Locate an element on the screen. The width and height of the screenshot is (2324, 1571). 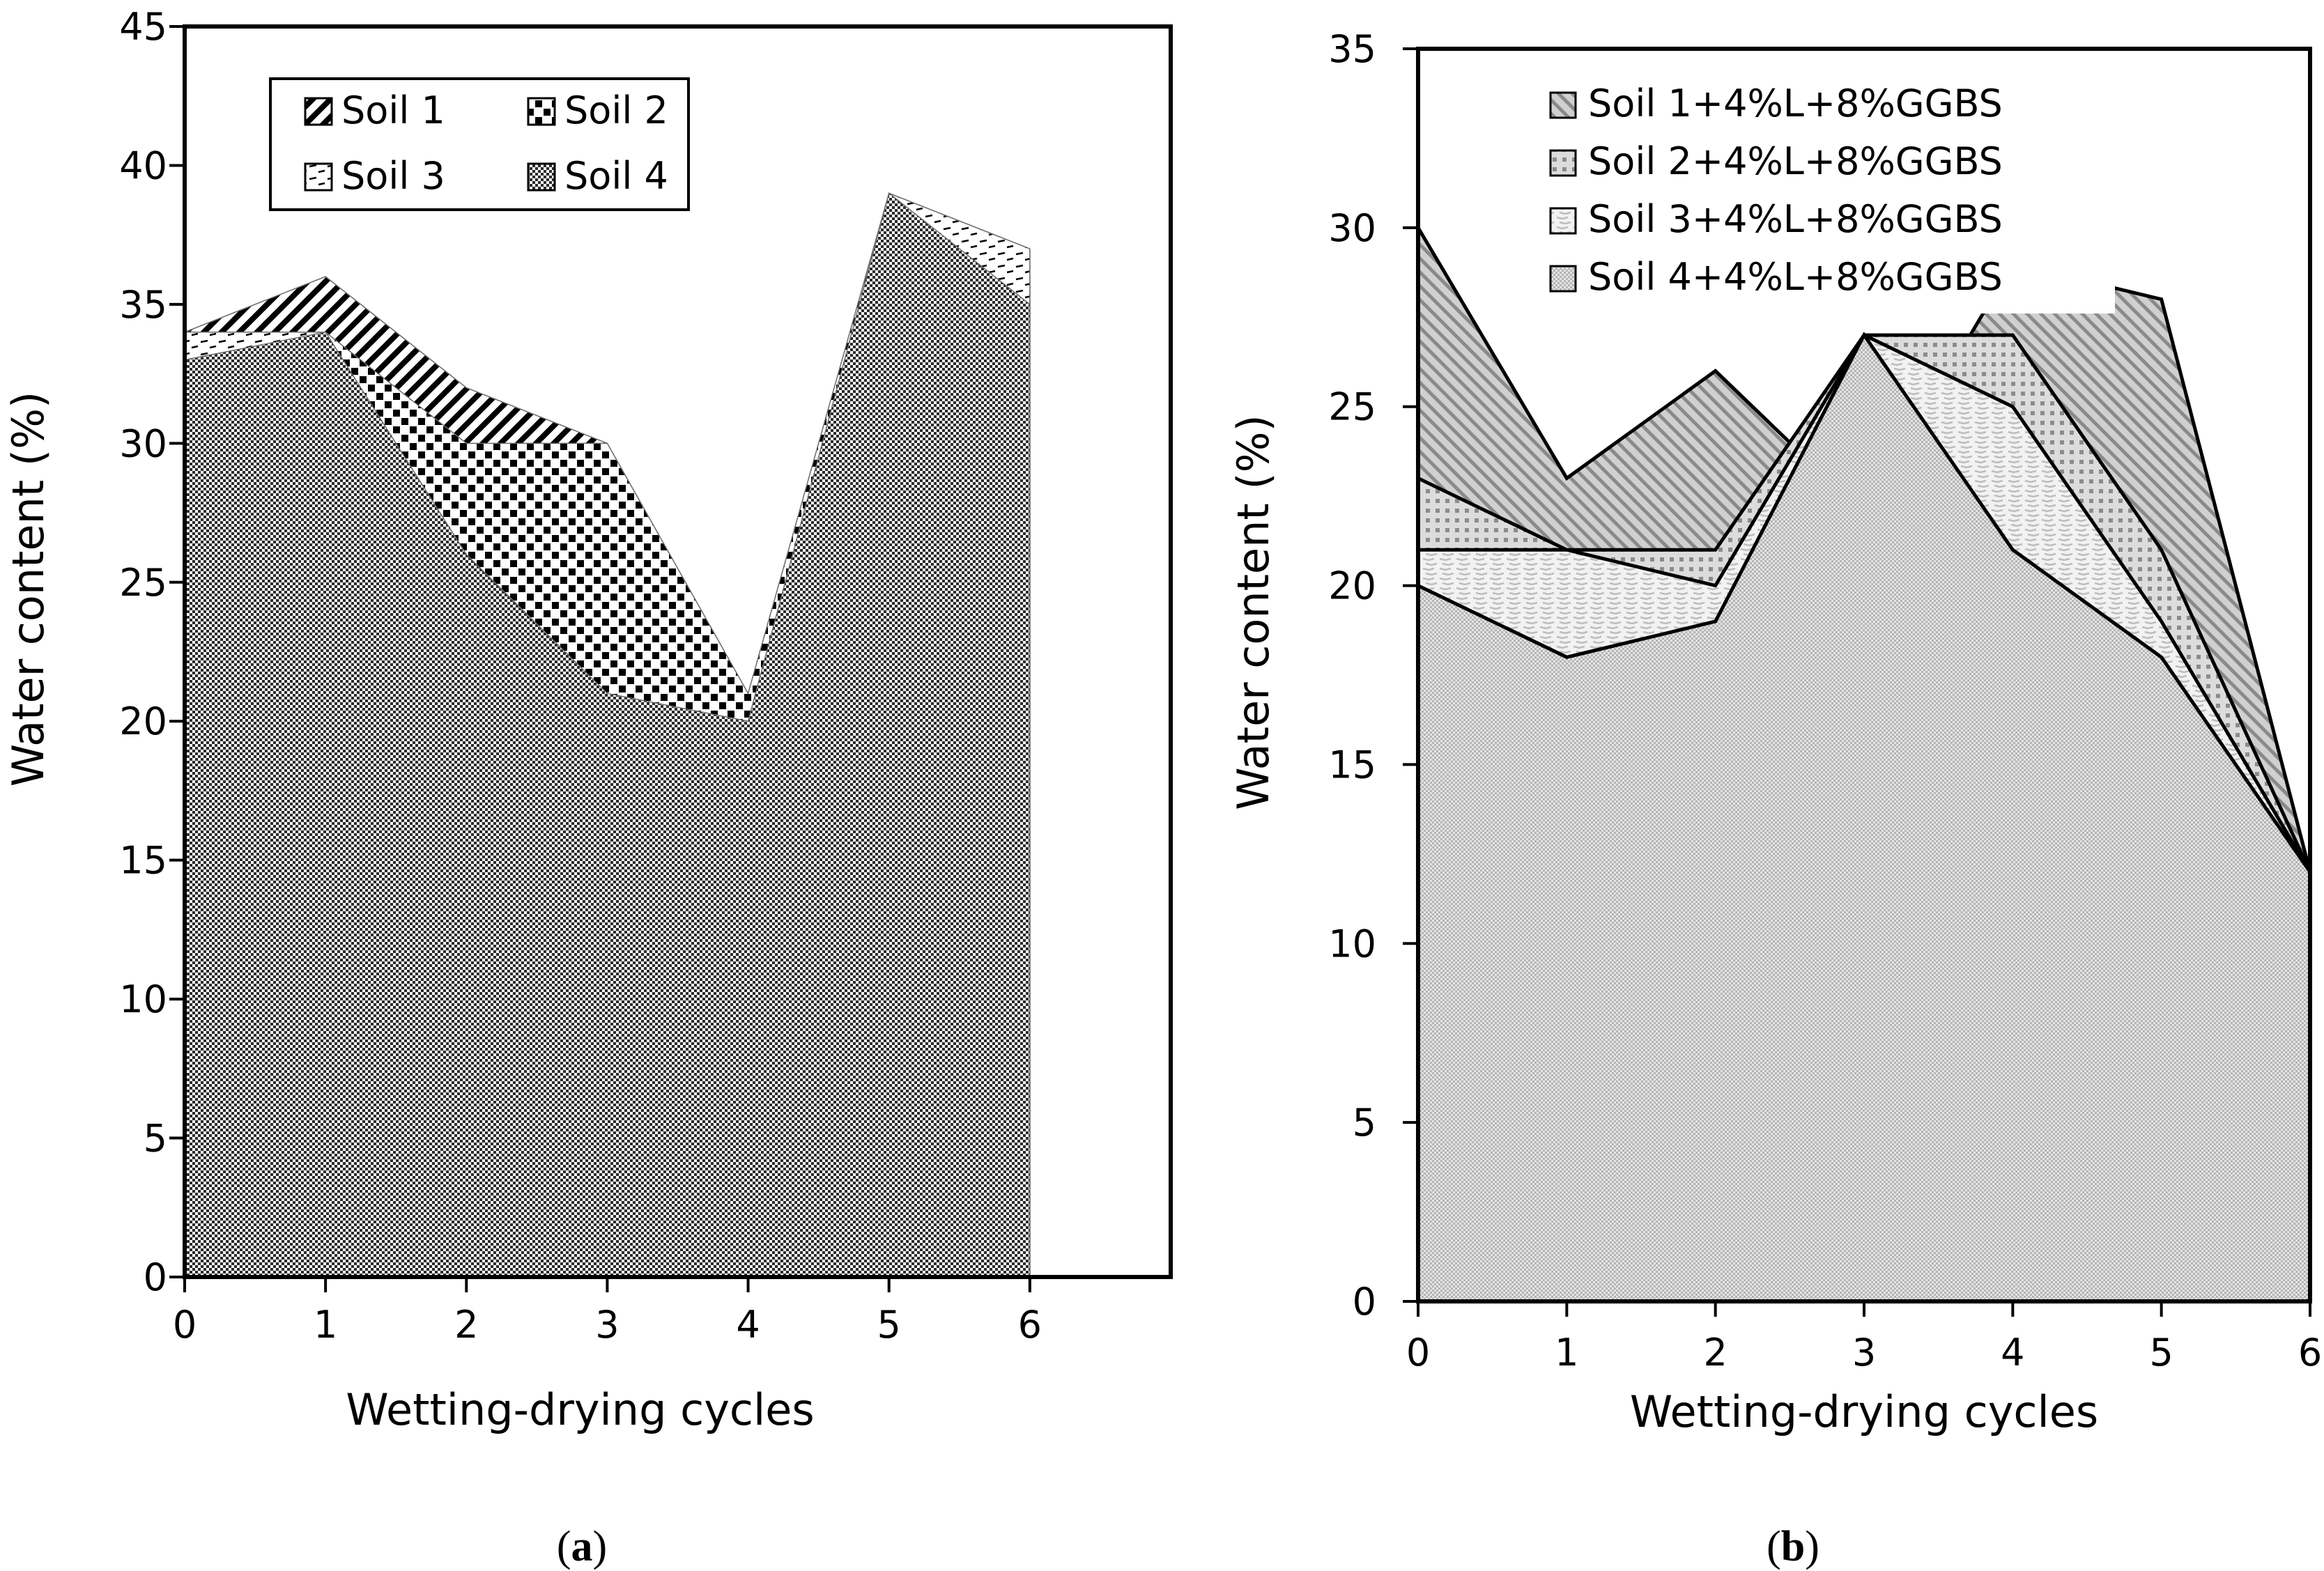
b-x-tick-label: 2 is located at coordinates (1715, 1353).